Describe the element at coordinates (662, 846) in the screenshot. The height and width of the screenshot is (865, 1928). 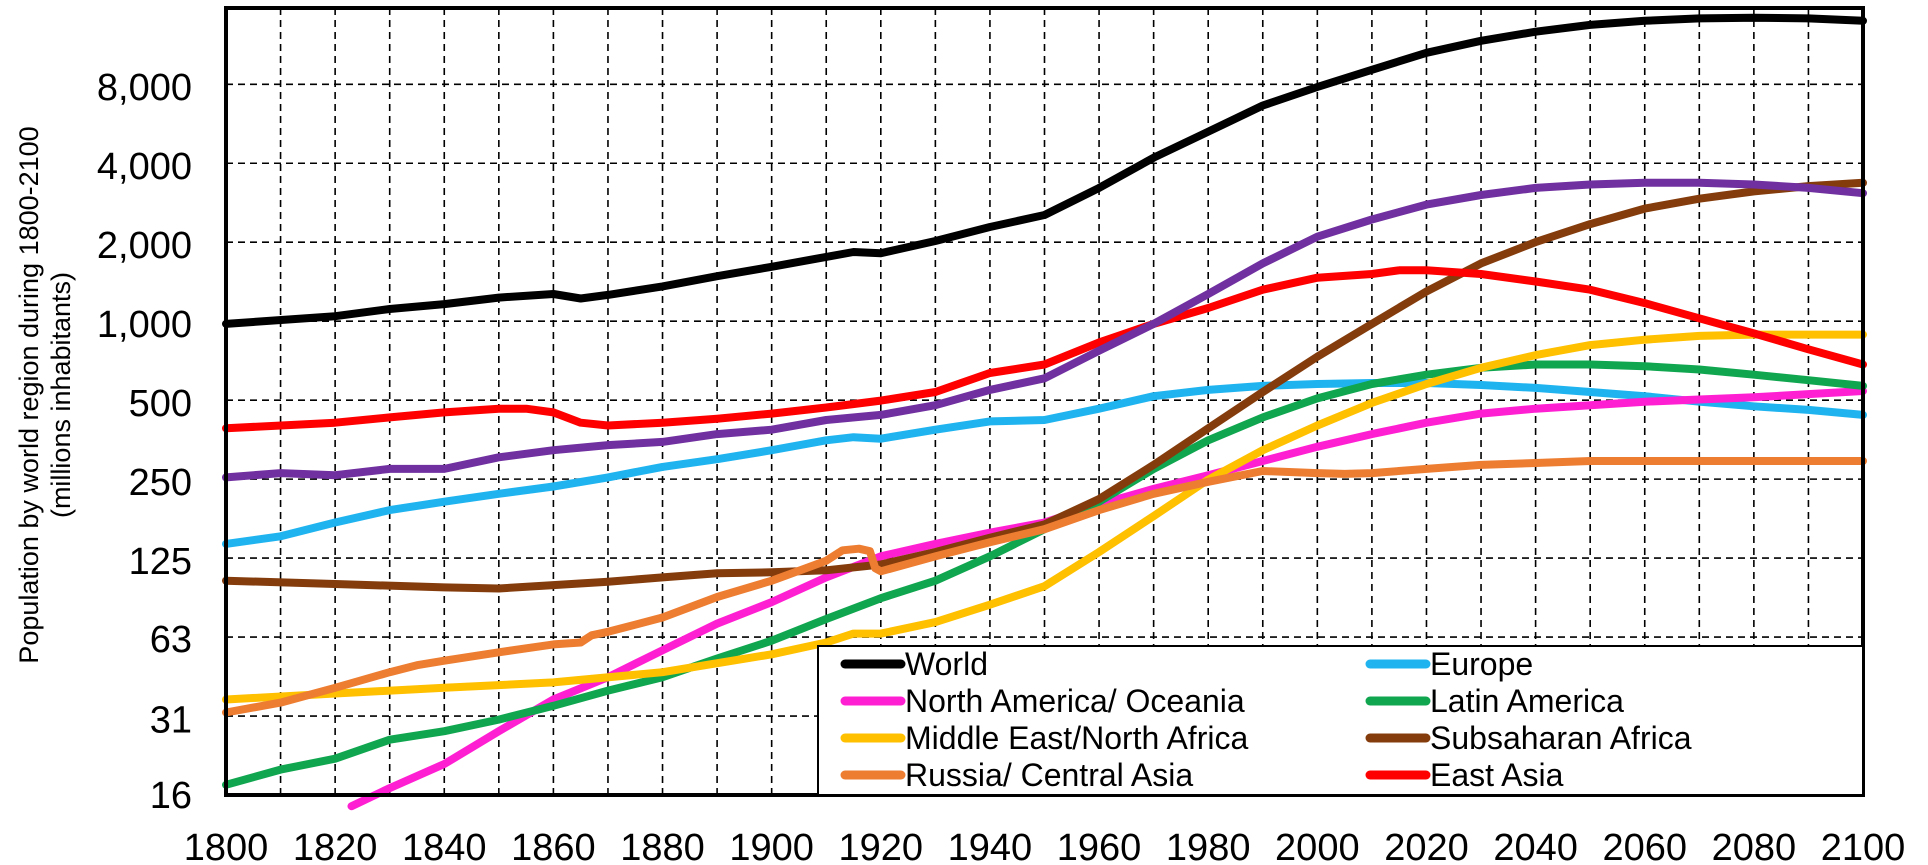
I see `x-tick-label: 1880` at that location.